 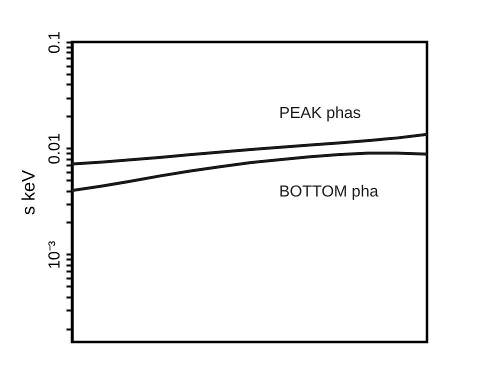 What do you see at coordinates (55, 42) in the screenshot?
I see `y-tick-label: 0.1` at bounding box center [55, 42].